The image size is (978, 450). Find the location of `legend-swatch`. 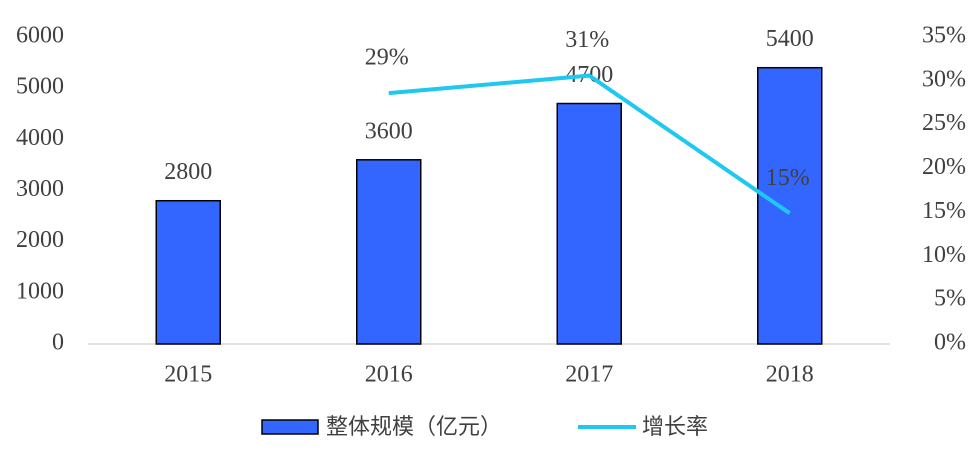

legend-swatch is located at coordinates (290, 427).